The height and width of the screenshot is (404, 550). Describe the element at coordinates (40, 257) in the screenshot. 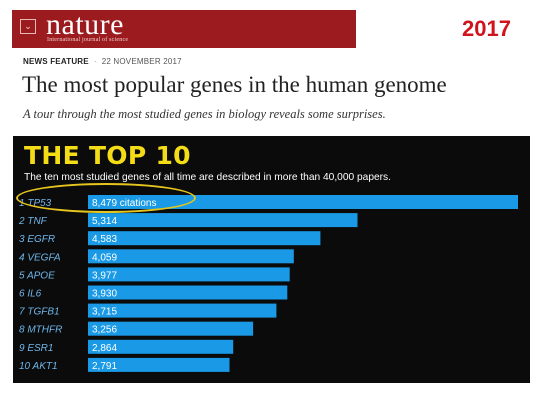

I see `gene-label-4: 4 VEGFA` at that location.